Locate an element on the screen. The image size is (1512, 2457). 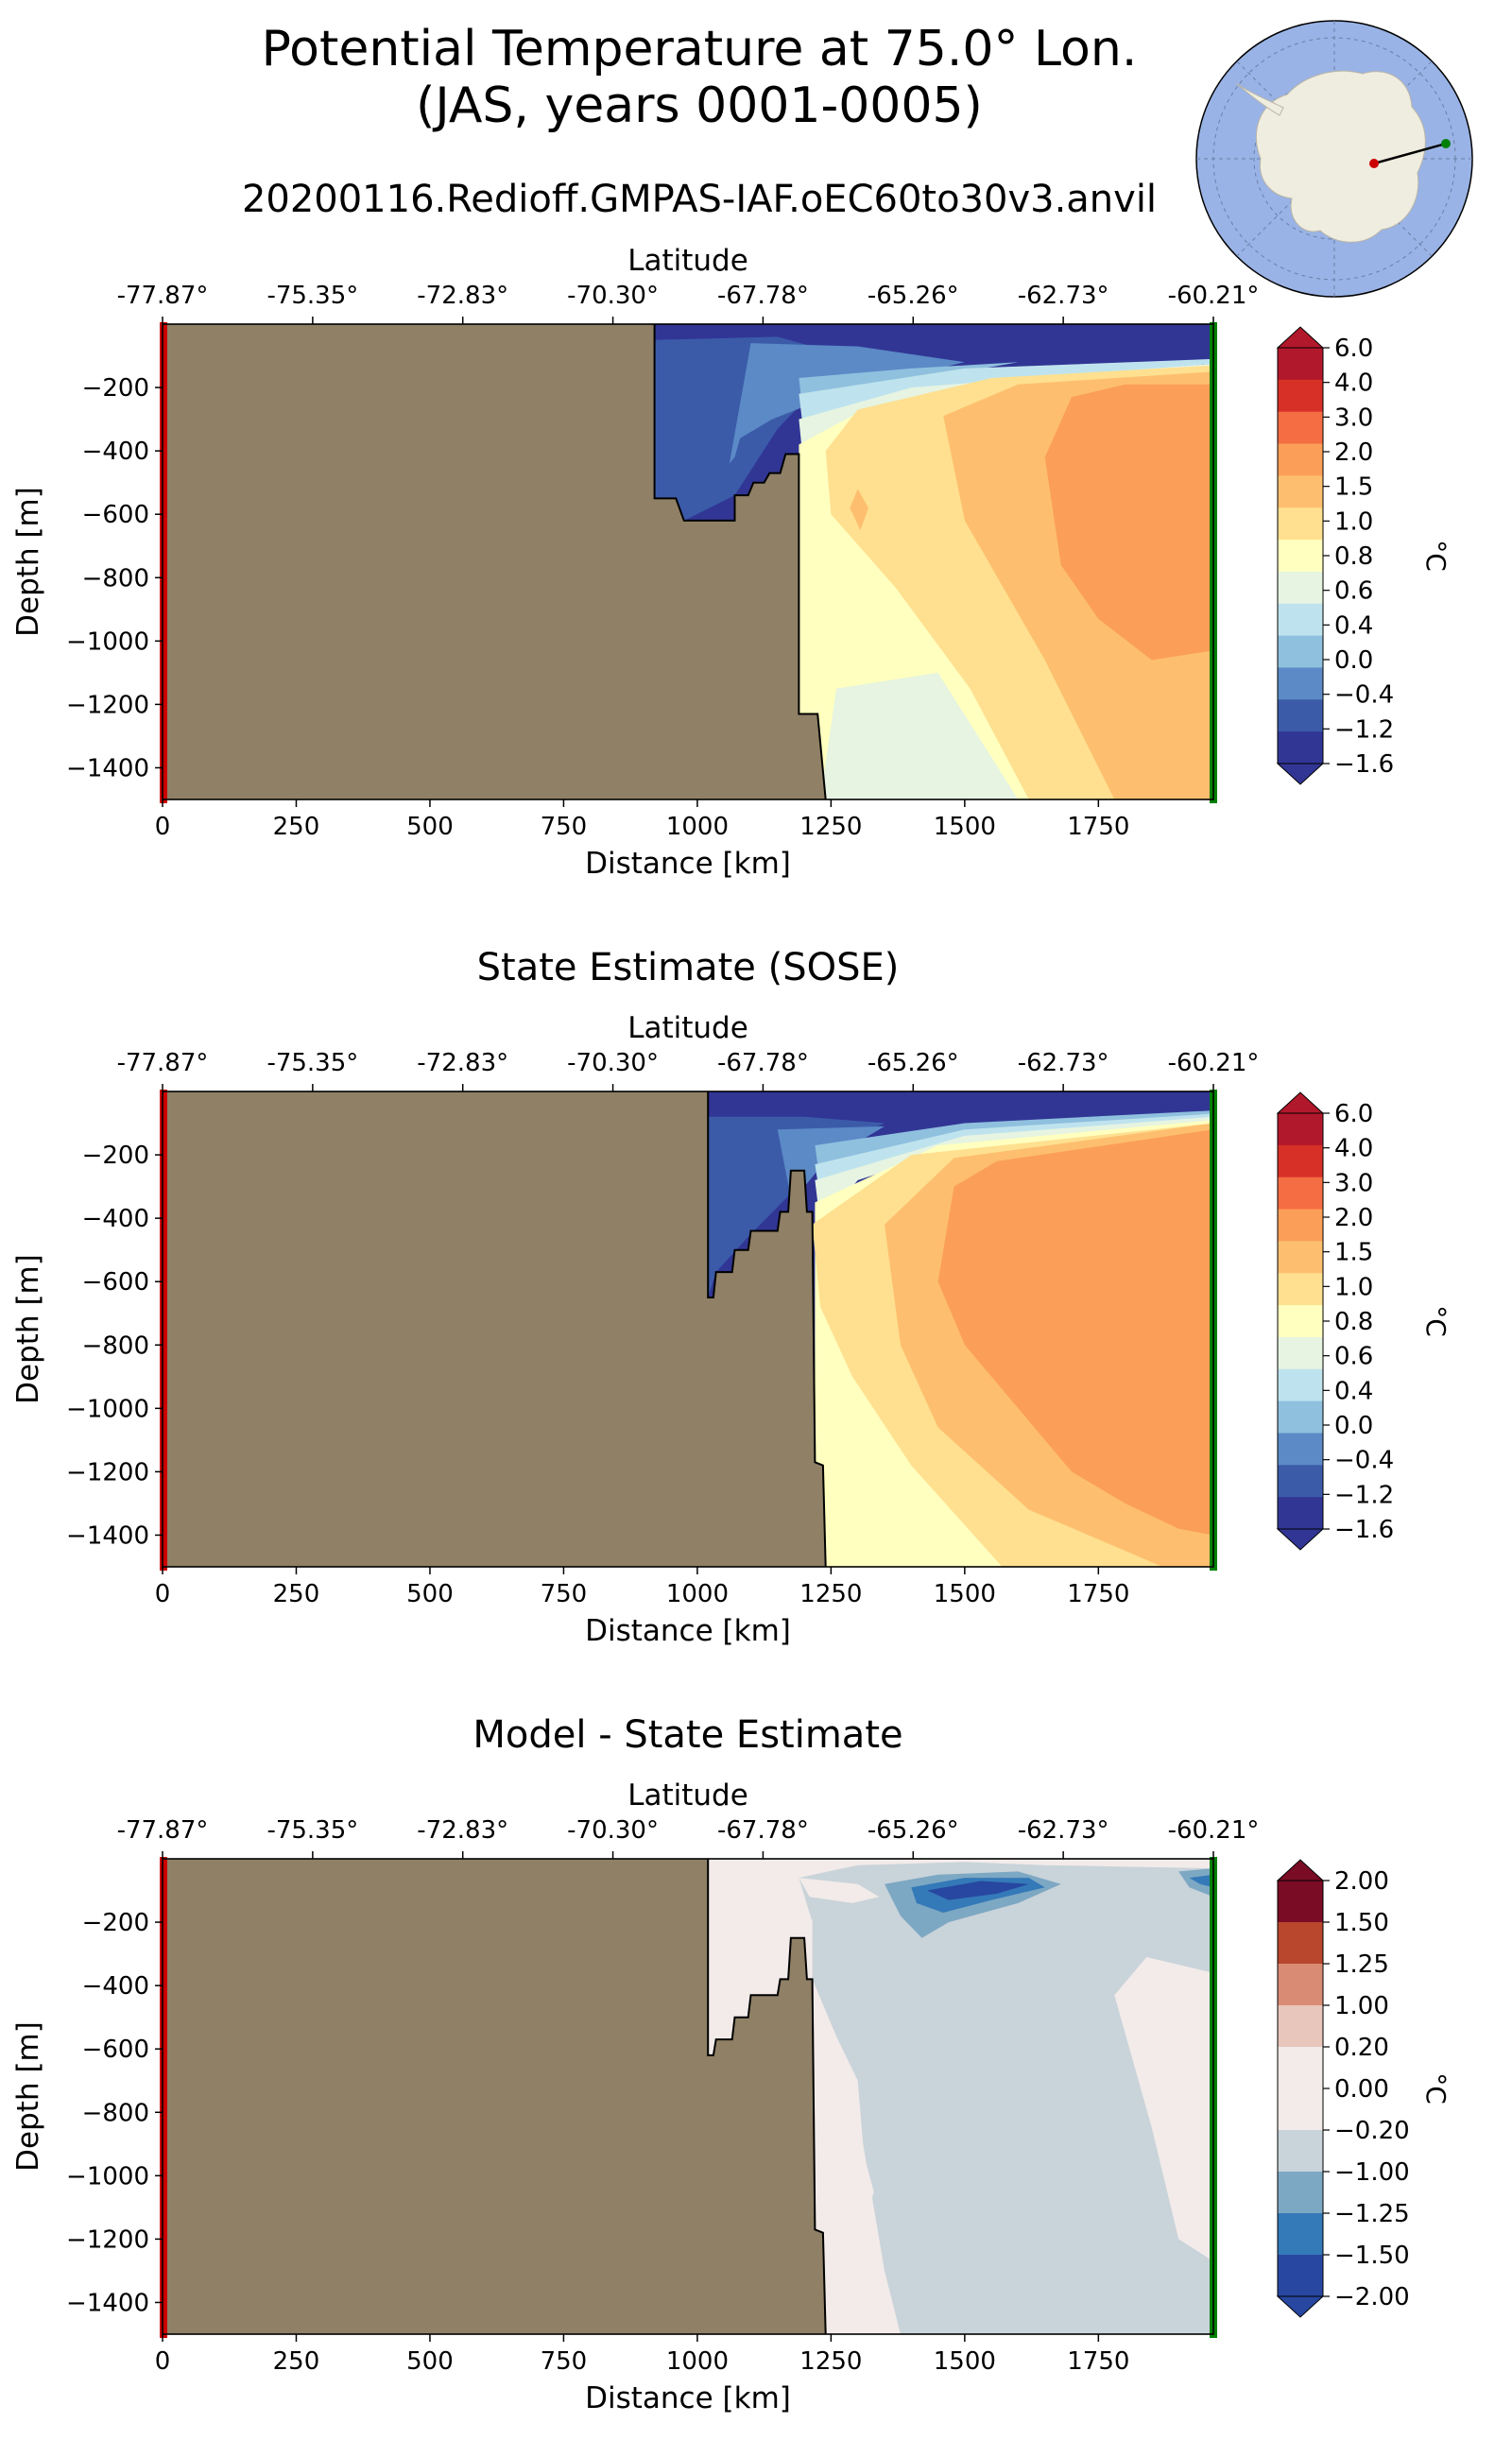
colorbar-tick-label: 0.6 is located at coordinates (1353, 1357).